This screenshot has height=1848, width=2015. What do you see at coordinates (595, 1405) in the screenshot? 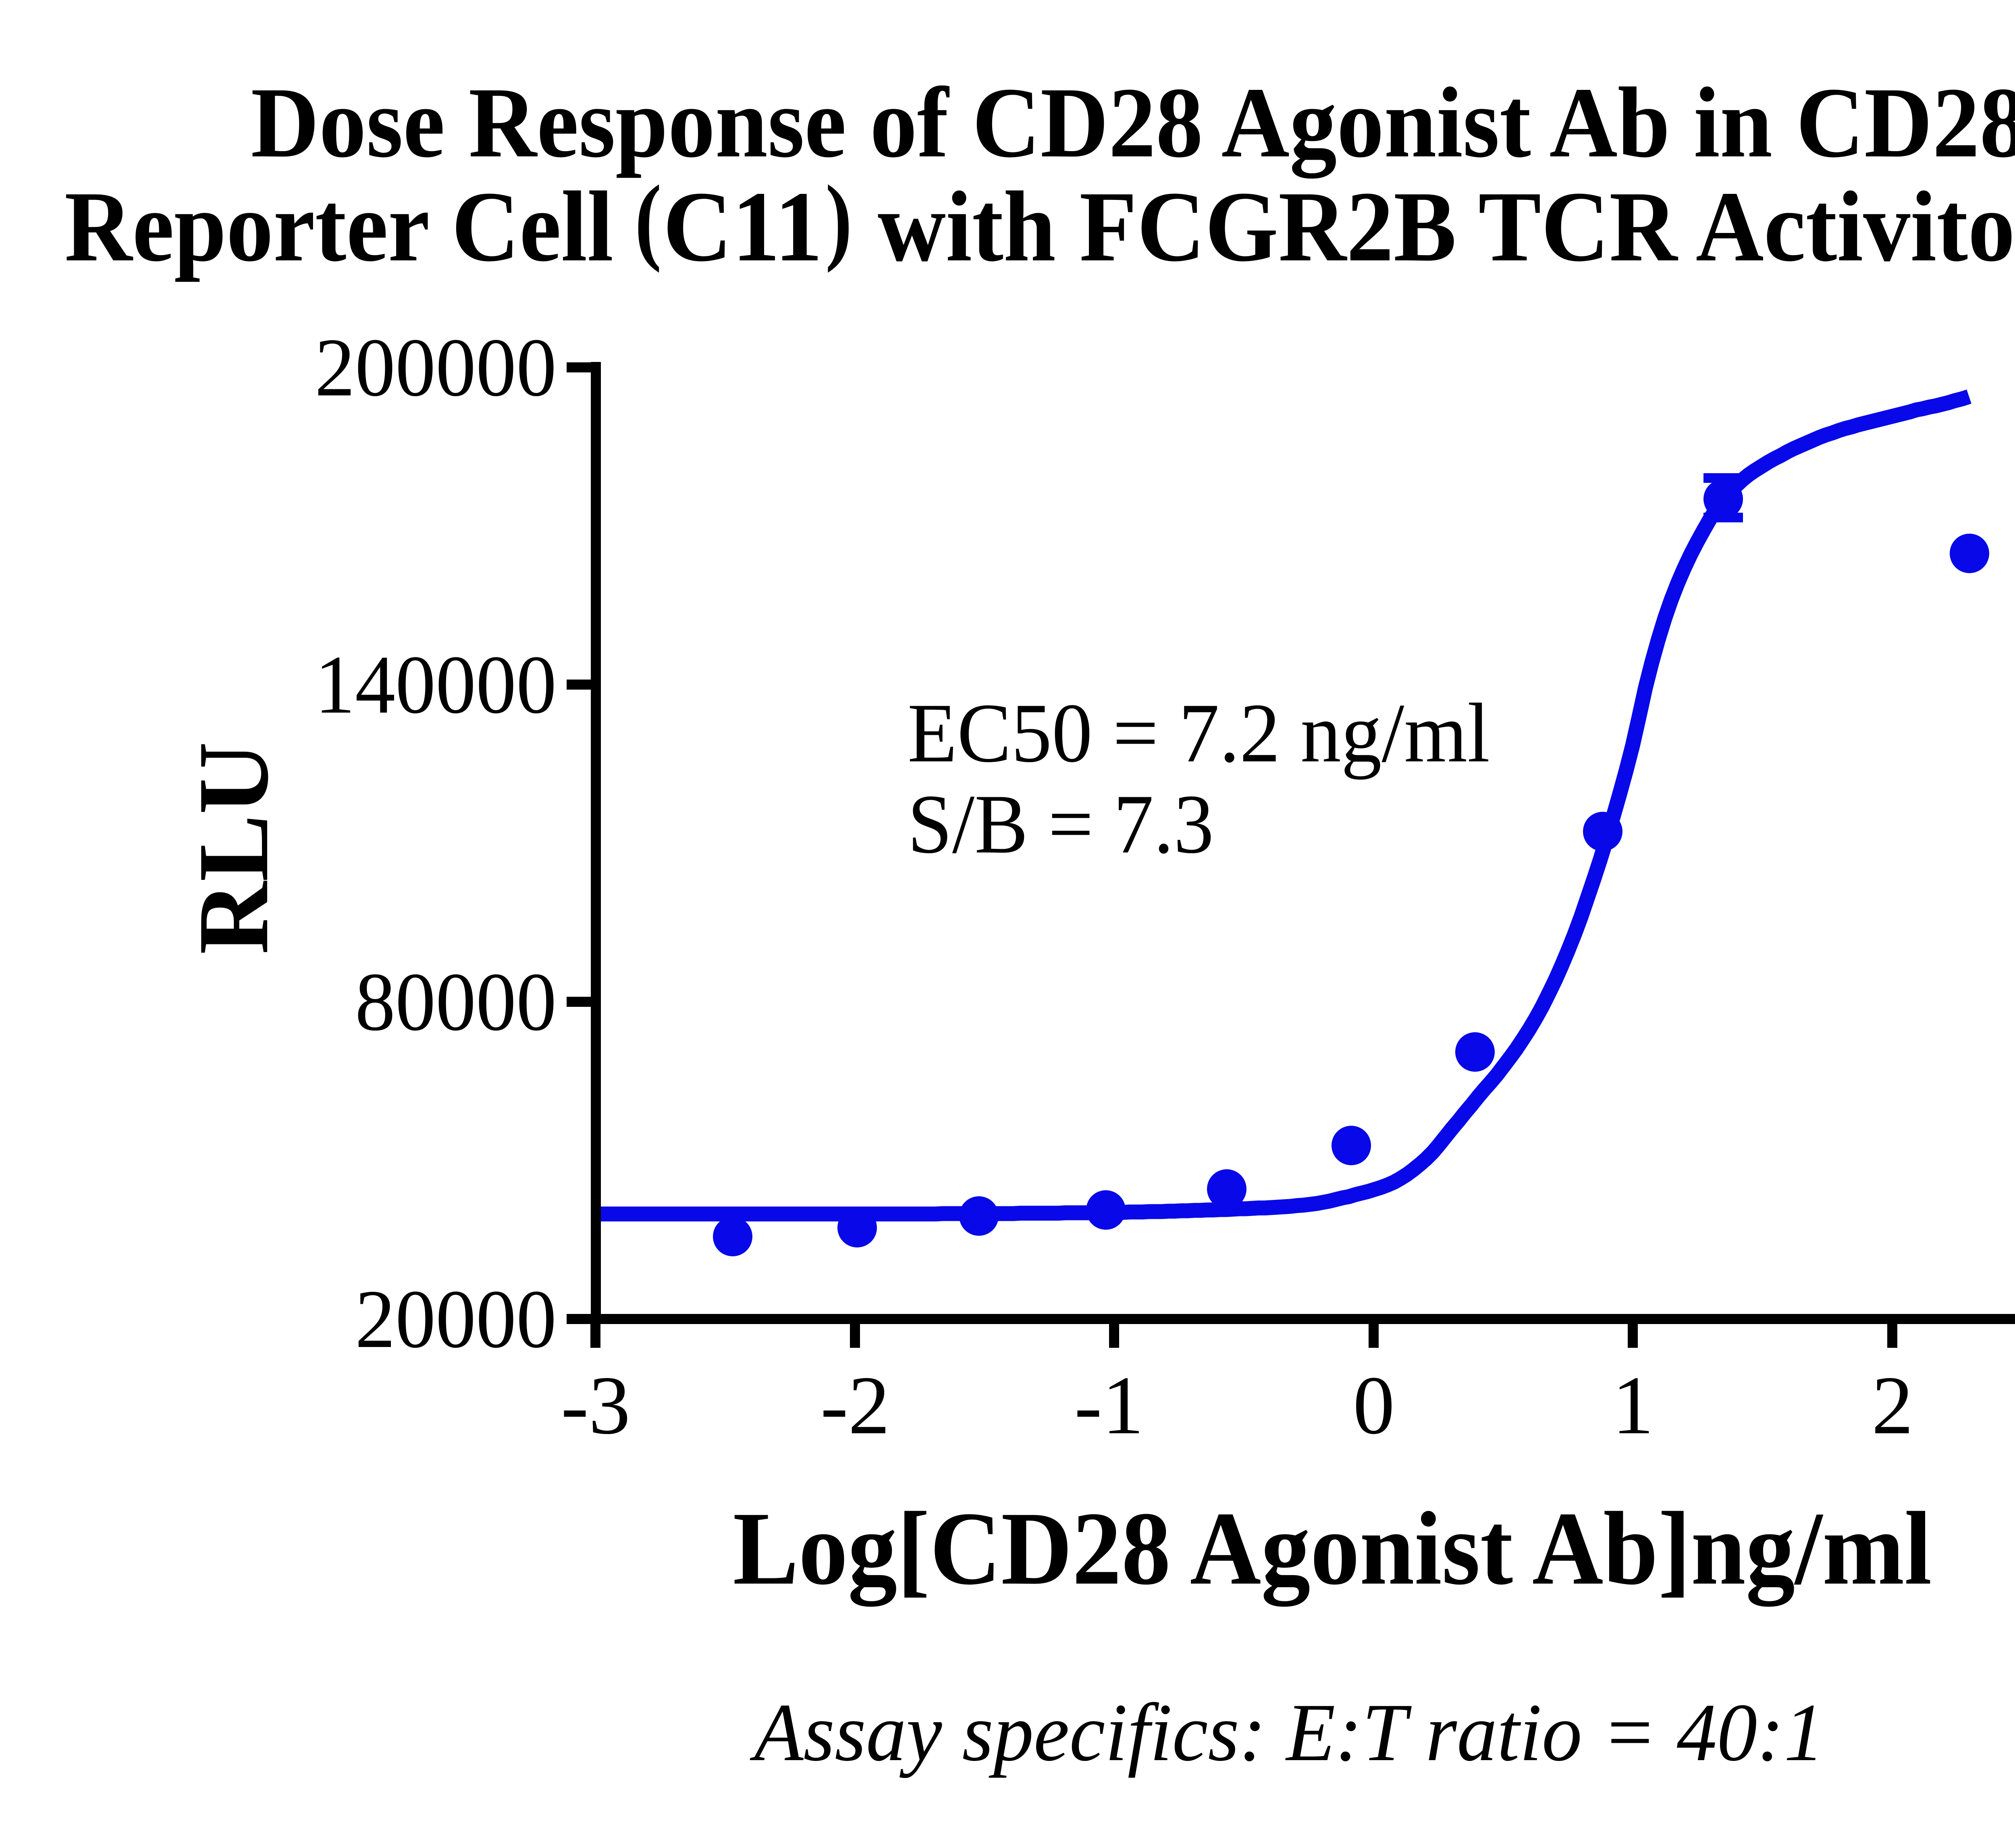
I see `svg-text: -3` at bounding box center [595, 1405].